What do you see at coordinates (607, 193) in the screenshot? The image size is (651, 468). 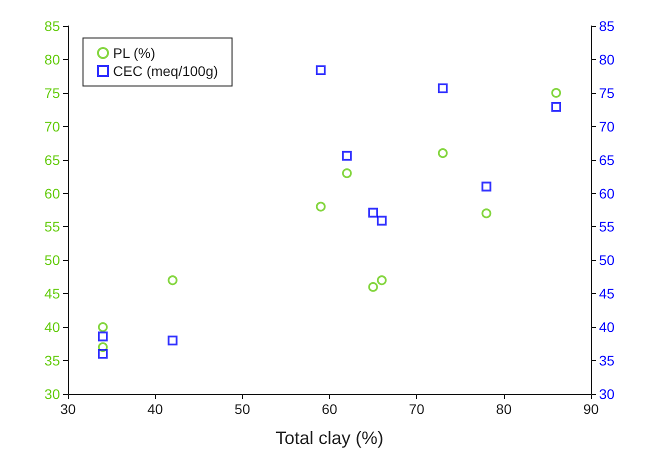 I see `y2-tick-label: 60` at bounding box center [607, 193].